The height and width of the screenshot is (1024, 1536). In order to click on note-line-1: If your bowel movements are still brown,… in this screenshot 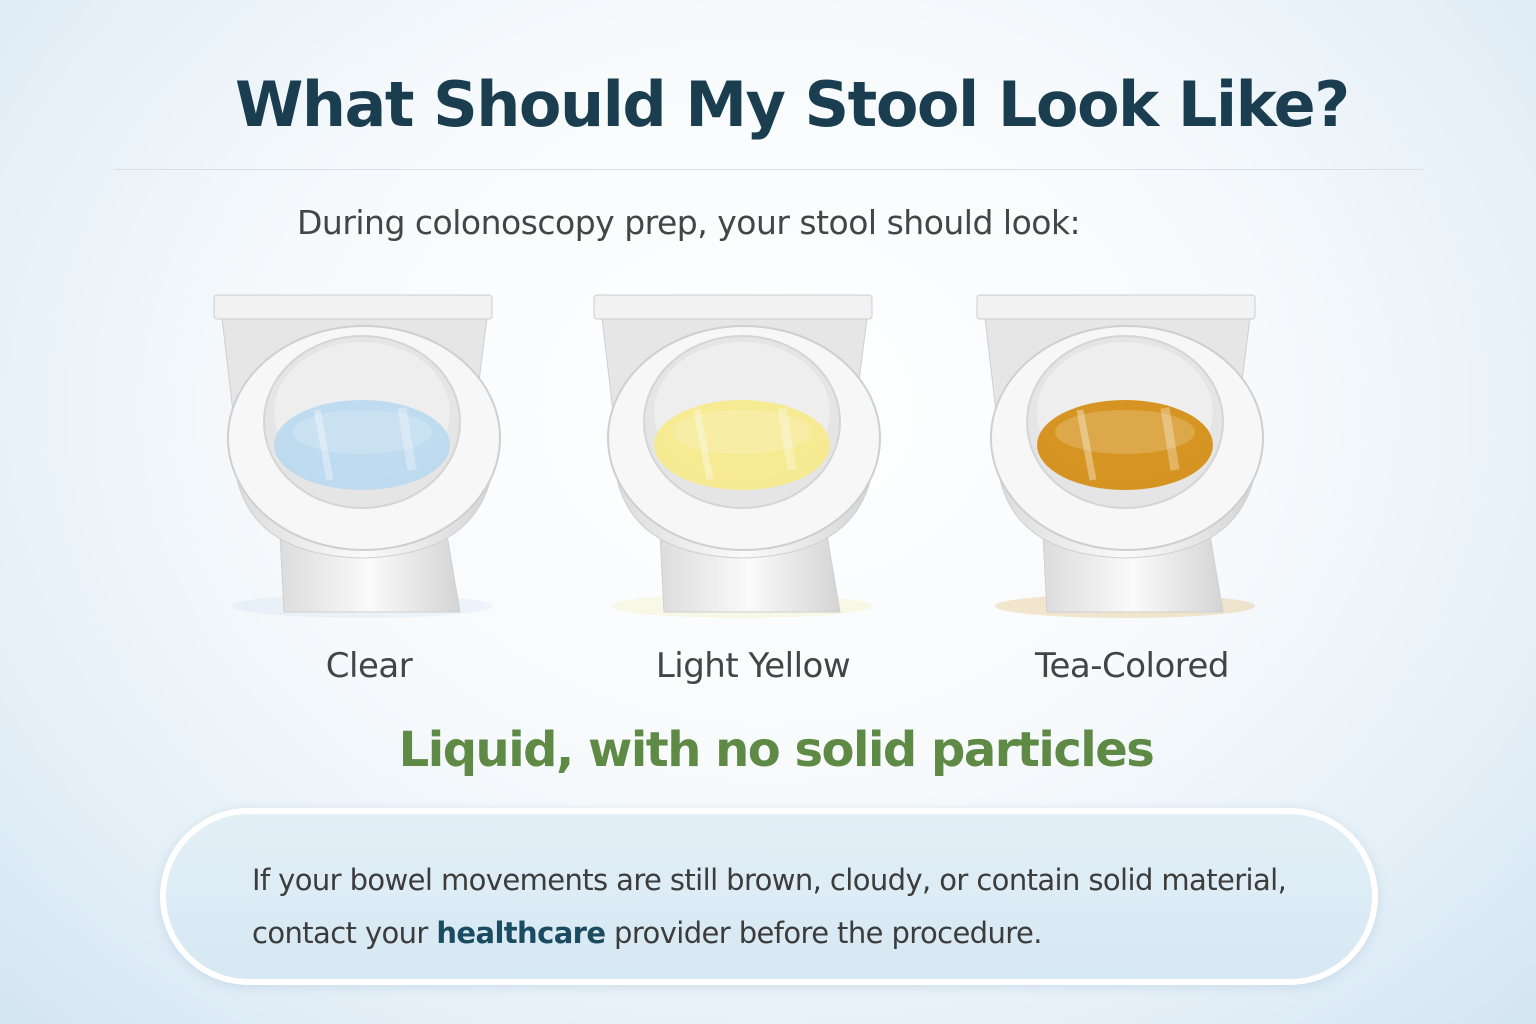, I will do `click(769, 880)`.